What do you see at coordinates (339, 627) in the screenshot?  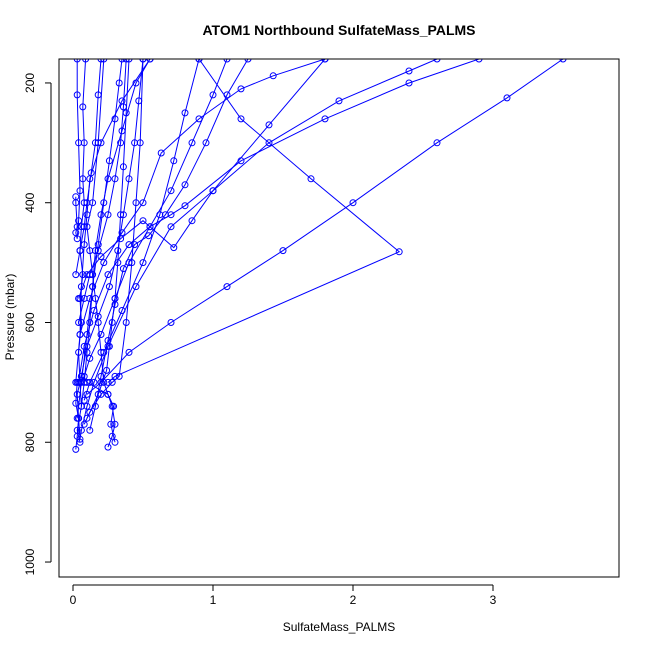 I see `x-axis-label: SulfateMass_PALMS` at bounding box center [339, 627].